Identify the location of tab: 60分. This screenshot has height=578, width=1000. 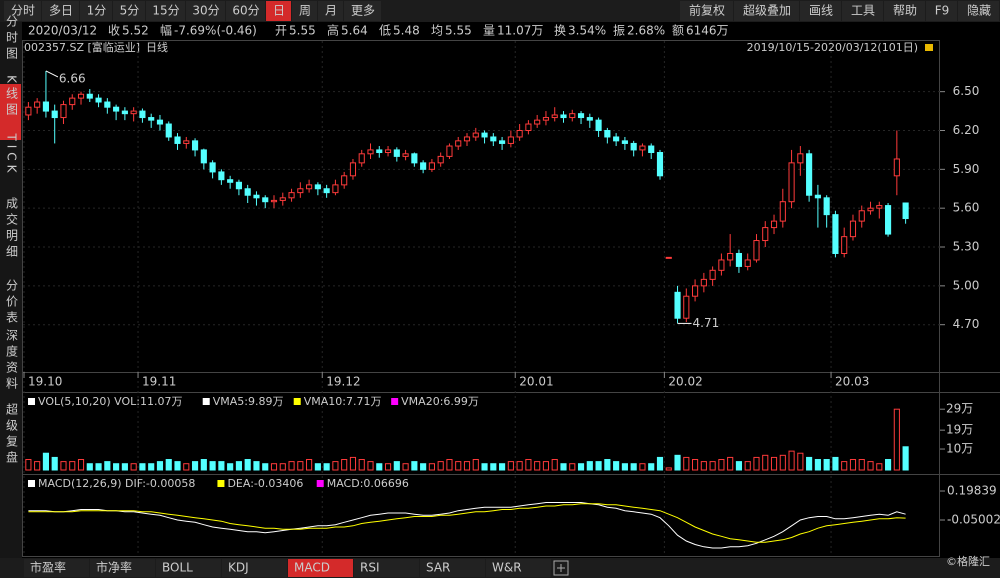
(245, 11).